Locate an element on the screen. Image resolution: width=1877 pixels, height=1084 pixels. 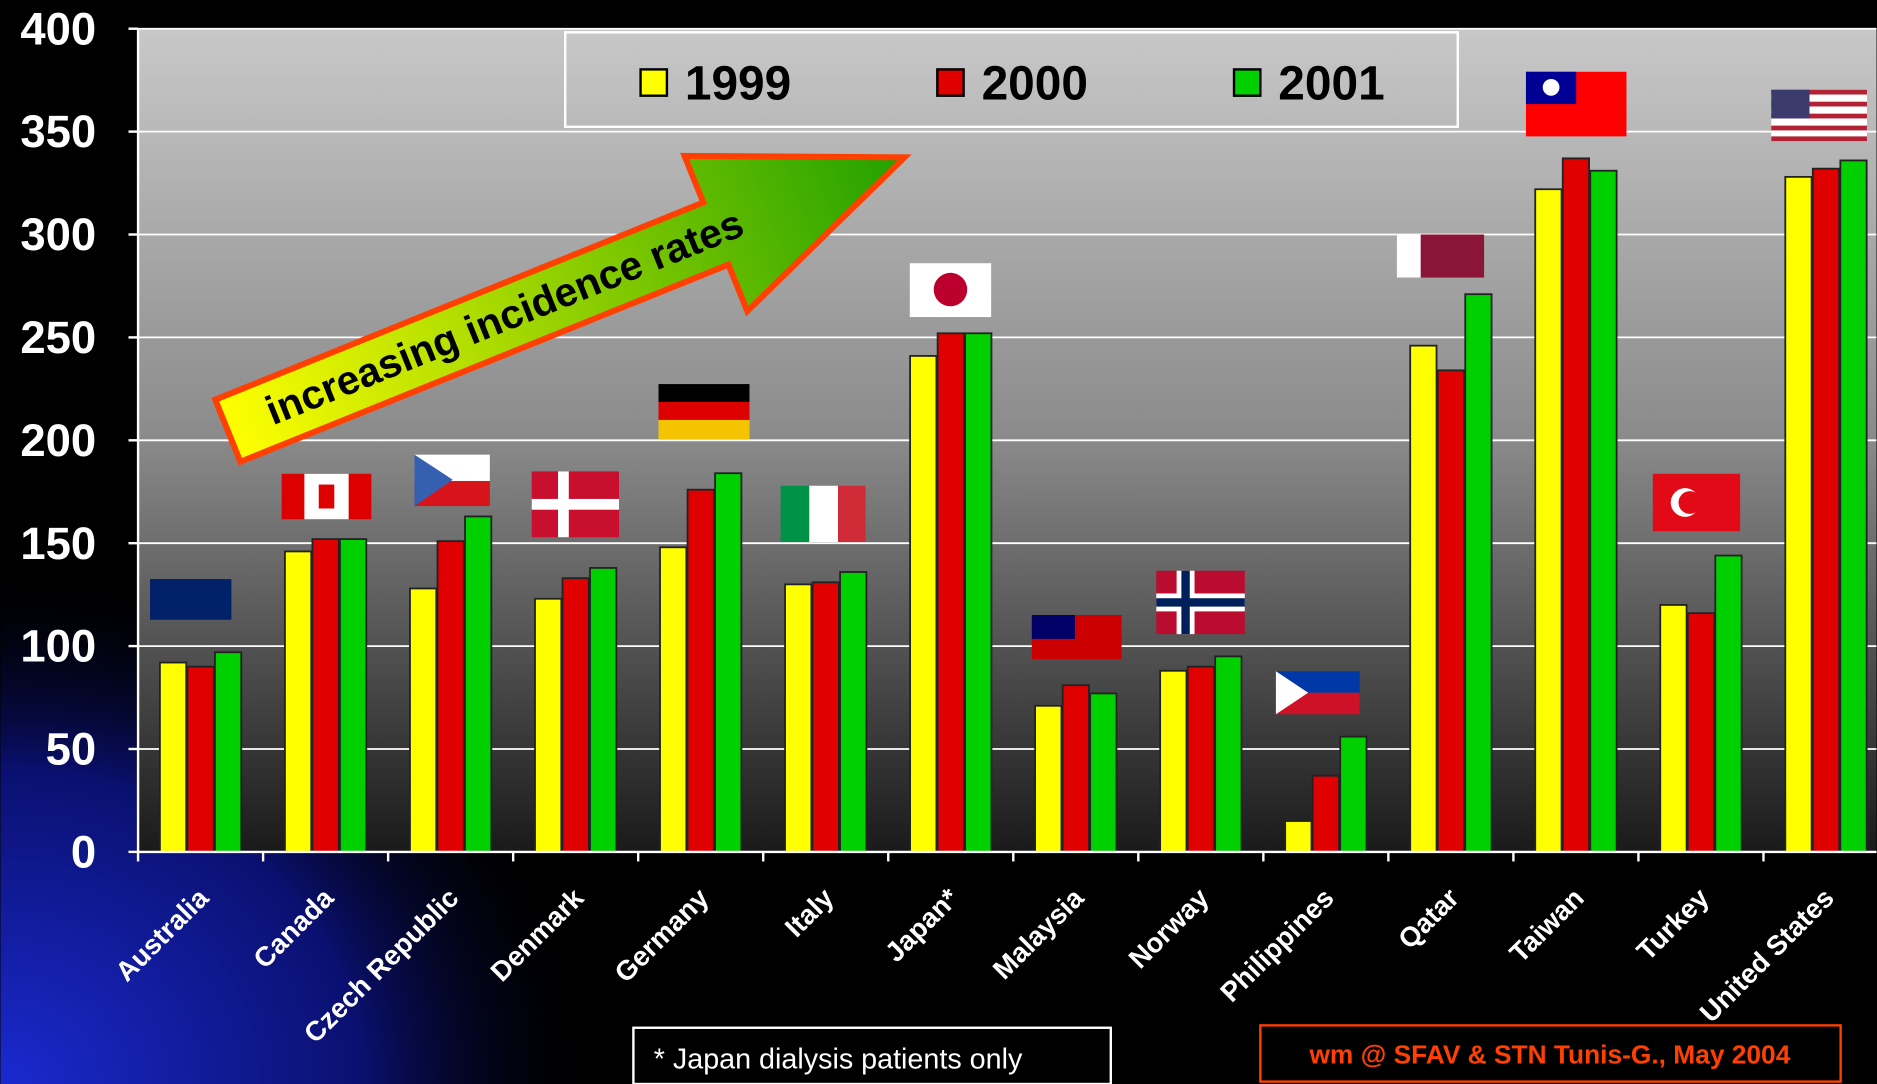
y-tick-label: 150 is located at coordinates (58, 543).